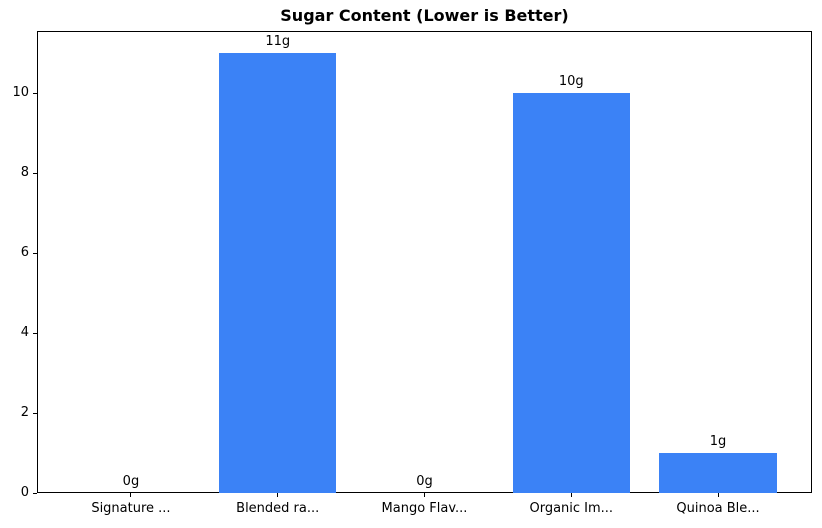  Describe the element at coordinates (278, 41) in the screenshot. I see `bar-value-label: 11g` at that location.